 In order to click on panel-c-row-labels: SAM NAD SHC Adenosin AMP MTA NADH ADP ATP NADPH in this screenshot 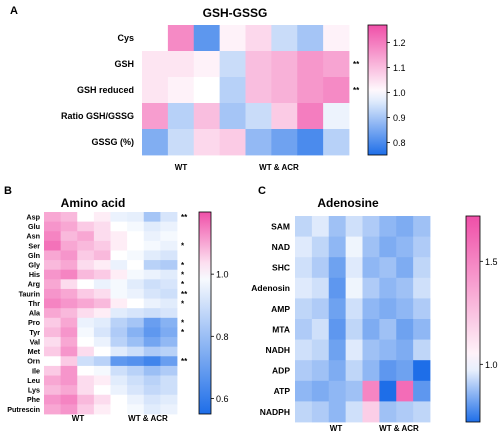, I will do `click(270, 318)`.